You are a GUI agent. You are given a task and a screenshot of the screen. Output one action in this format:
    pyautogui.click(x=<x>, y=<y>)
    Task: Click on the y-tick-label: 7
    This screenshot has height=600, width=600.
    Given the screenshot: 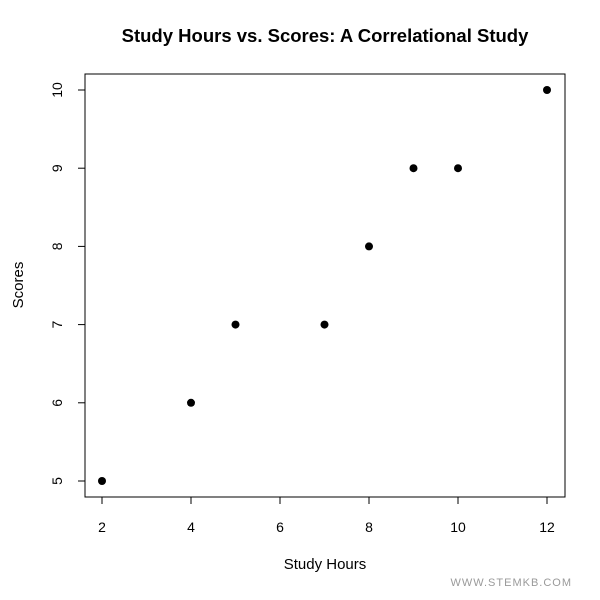 What is the action you would take?
    pyautogui.click(x=57, y=324)
    